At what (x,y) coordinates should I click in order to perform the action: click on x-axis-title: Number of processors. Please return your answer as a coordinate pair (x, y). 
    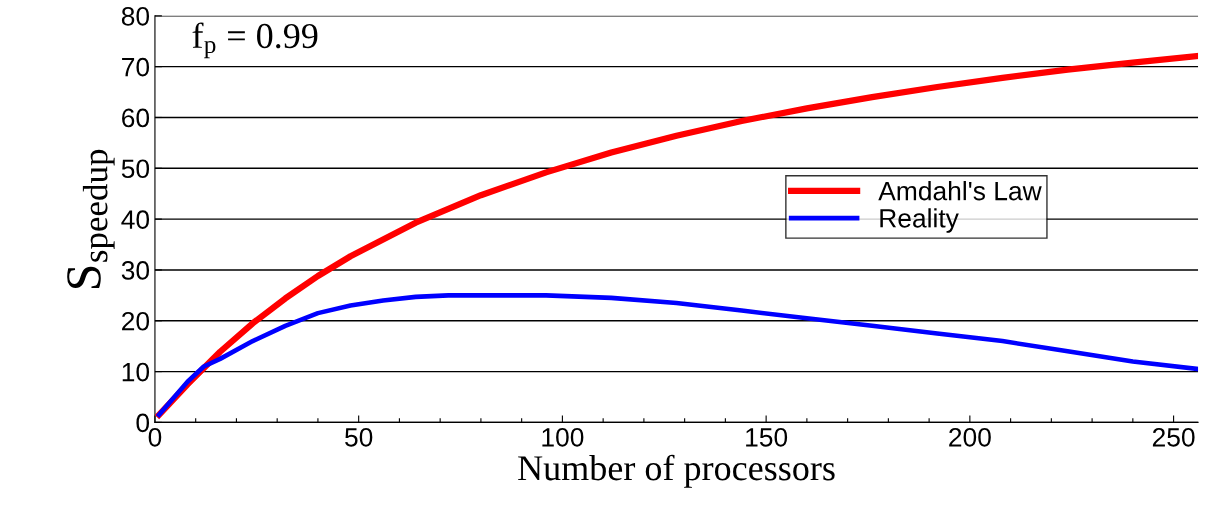
    Looking at the image, I should click on (676, 471).